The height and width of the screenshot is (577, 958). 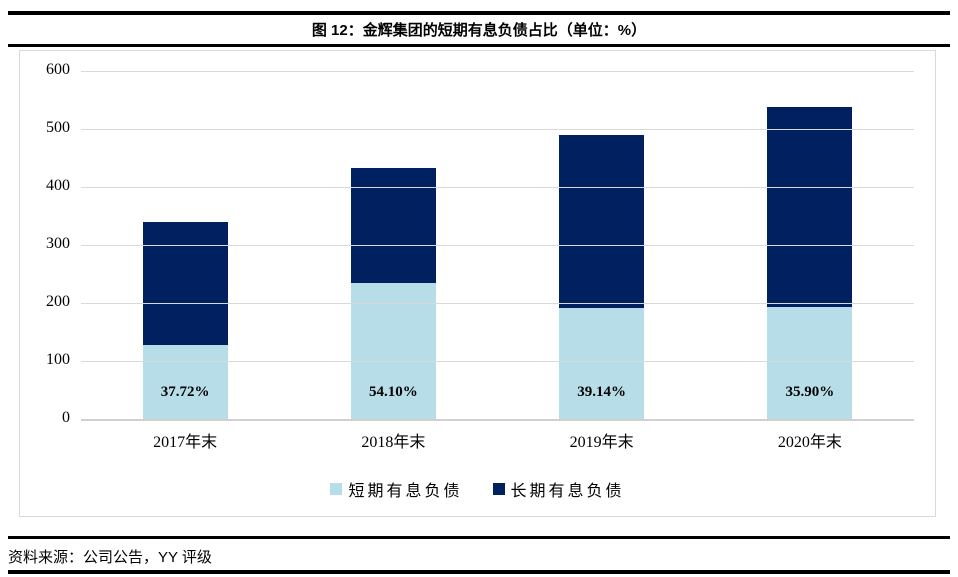 What do you see at coordinates (58, 359) in the screenshot?
I see `y-tick-label: 100` at bounding box center [58, 359].